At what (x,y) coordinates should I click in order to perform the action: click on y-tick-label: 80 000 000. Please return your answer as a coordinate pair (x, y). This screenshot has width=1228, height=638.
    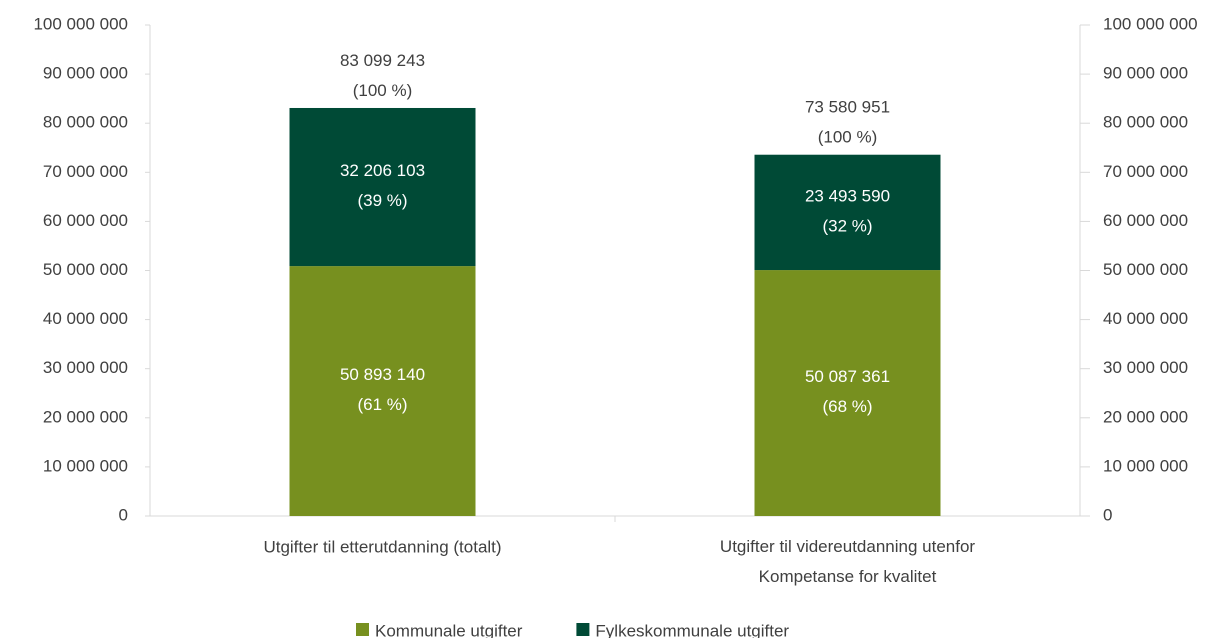
    Looking at the image, I should click on (85, 122).